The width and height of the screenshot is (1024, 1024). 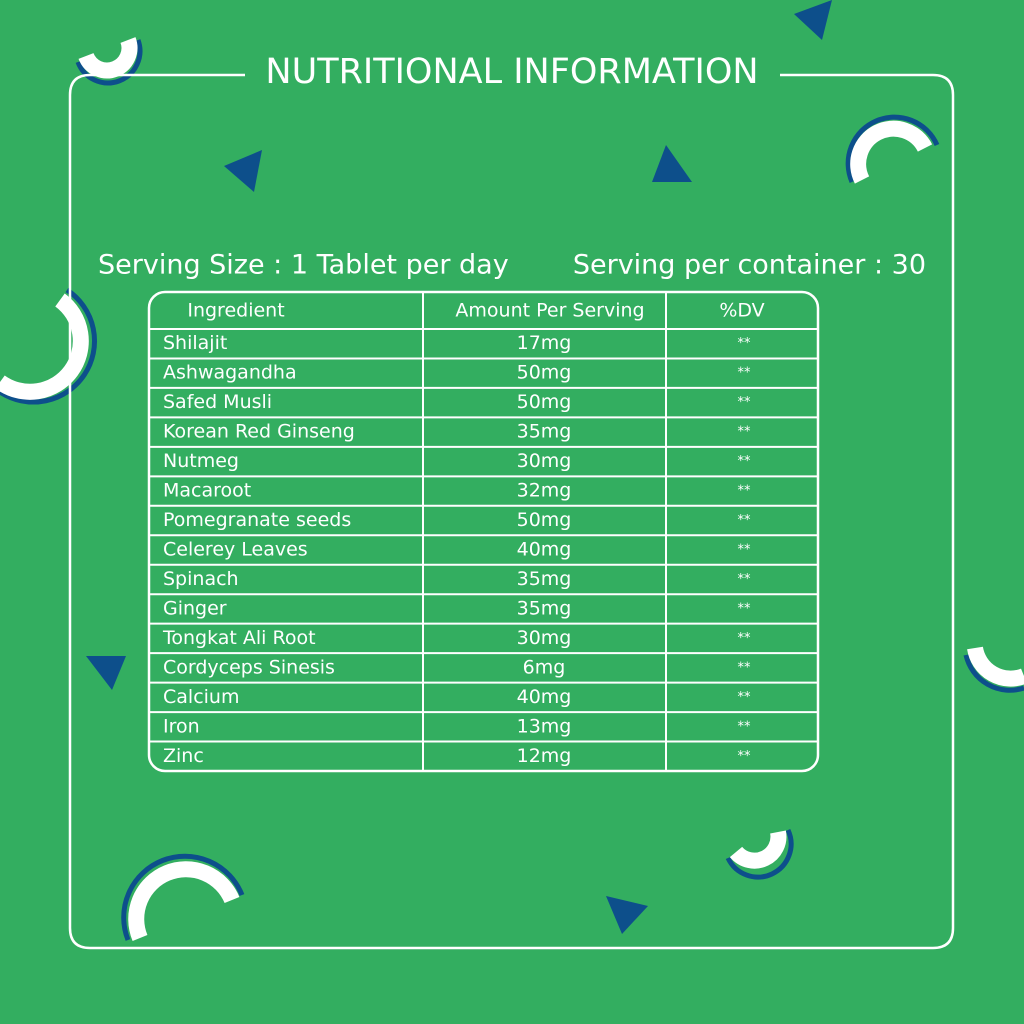 I want to click on ingredient-cell: Tongkat Ali Root, so click(x=239, y=638).